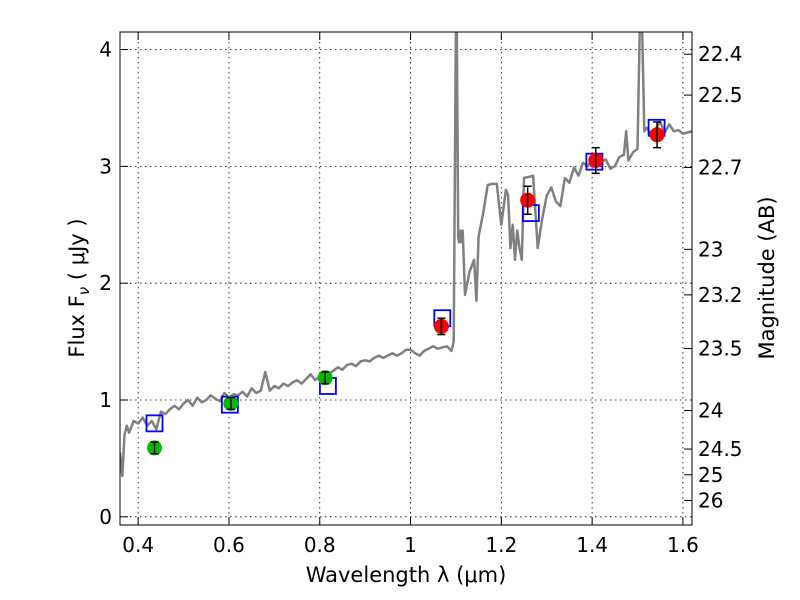 The width and height of the screenshot is (800, 600). What do you see at coordinates (592, 545) in the screenshot?
I see `x-tick-label: 1.4` at bounding box center [592, 545].